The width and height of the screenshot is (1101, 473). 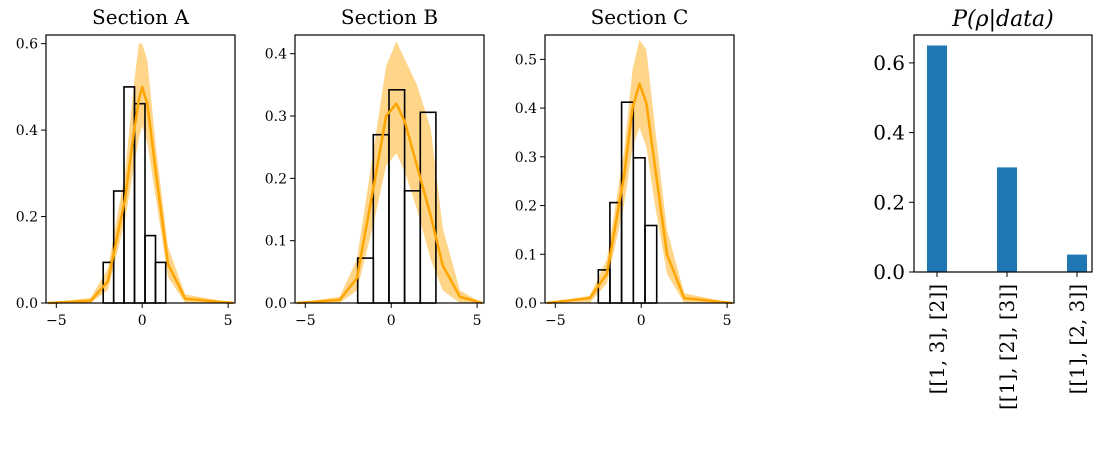 What do you see at coordinates (140, 17) in the screenshot?
I see `panel-title: Section A` at bounding box center [140, 17].